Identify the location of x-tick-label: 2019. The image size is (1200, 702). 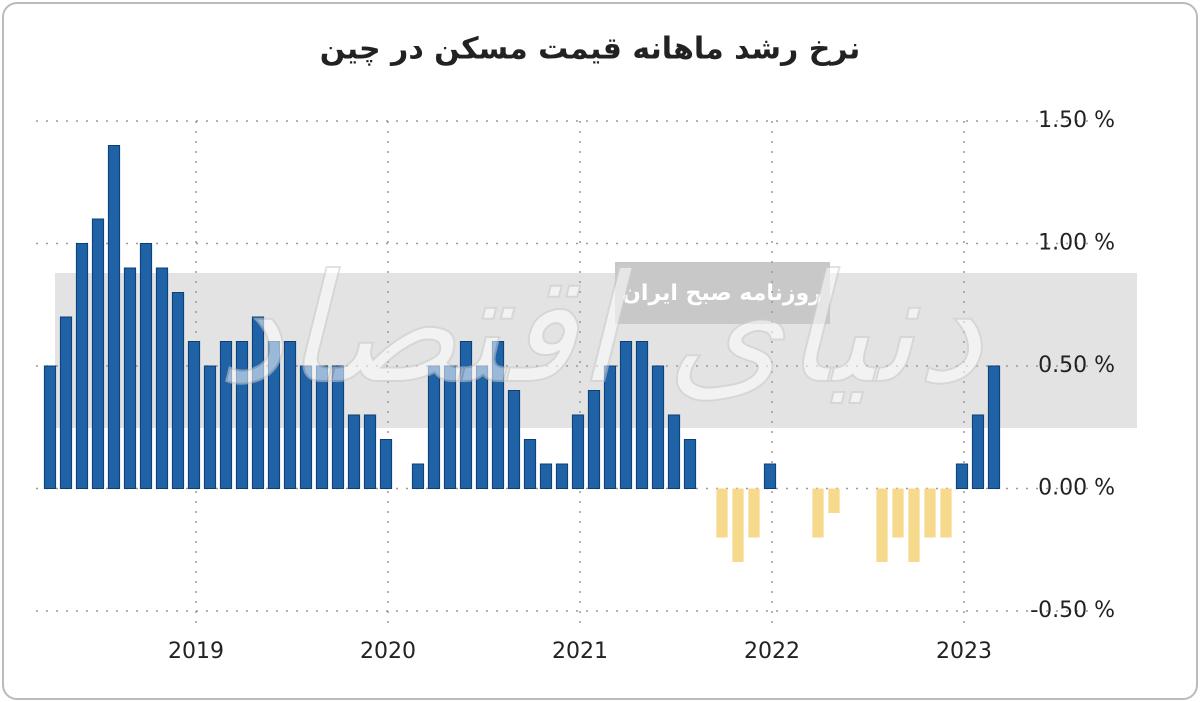
(196, 651).